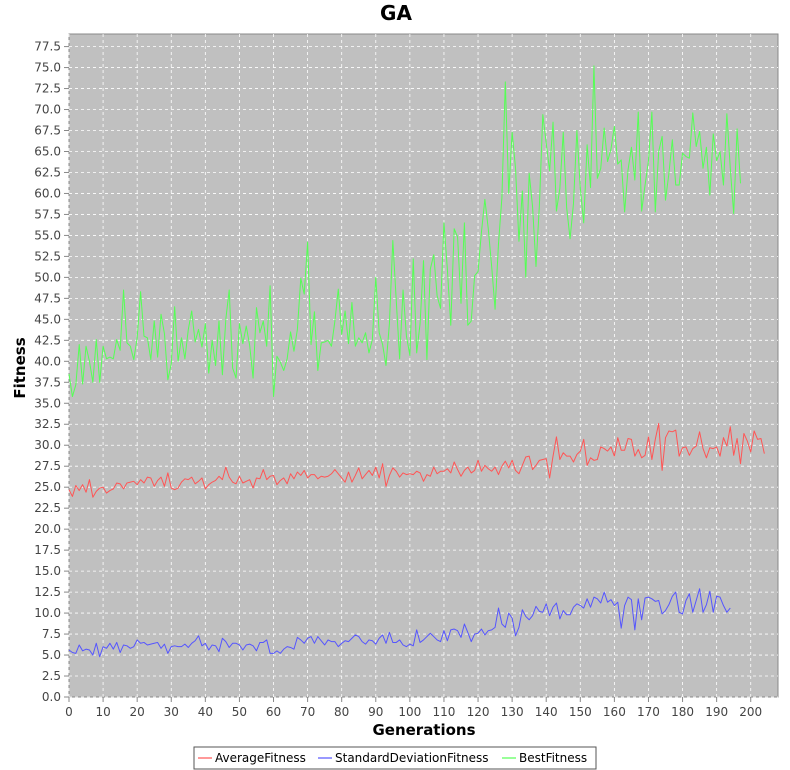  I want to click on y-tick-label: 77.5, so click(47, 47).